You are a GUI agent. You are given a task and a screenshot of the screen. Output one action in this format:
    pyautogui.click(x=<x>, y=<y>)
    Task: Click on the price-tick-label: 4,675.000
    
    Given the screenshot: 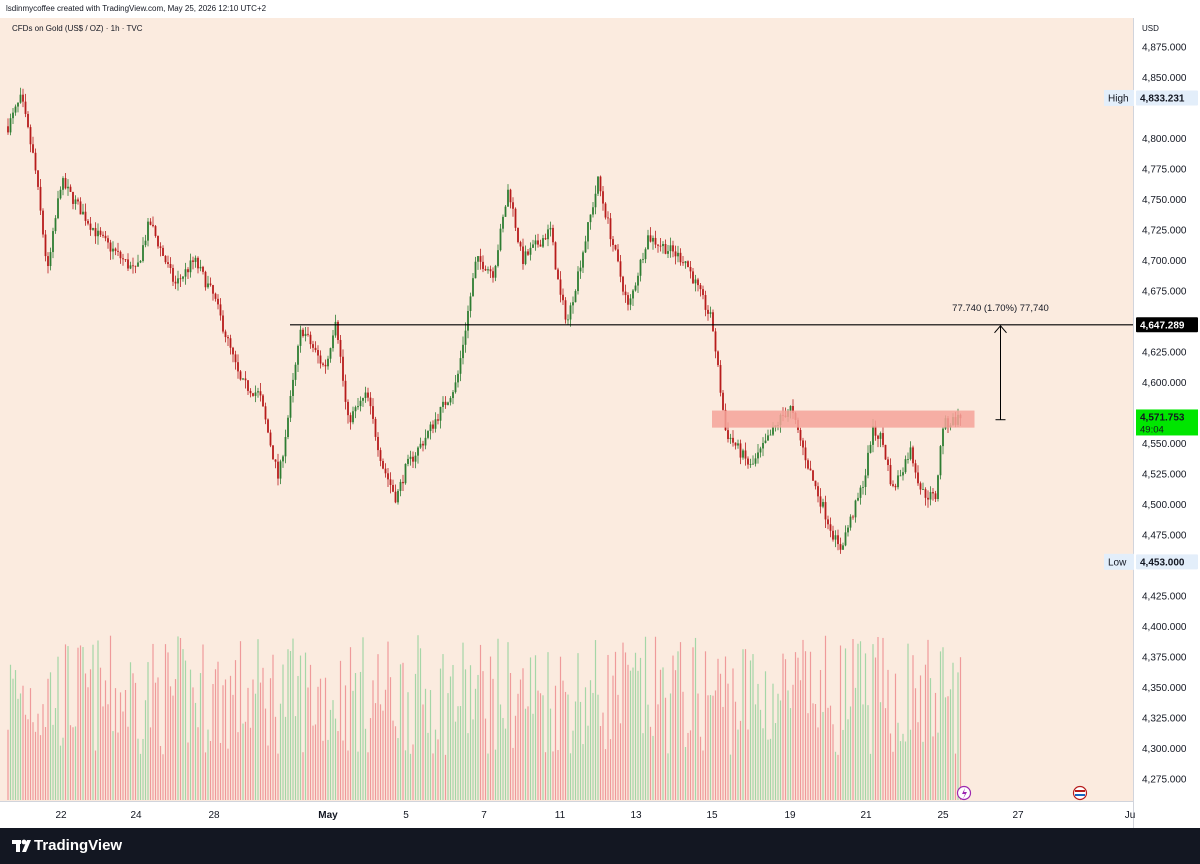 What is the action you would take?
    pyautogui.click(x=1164, y=292)
    